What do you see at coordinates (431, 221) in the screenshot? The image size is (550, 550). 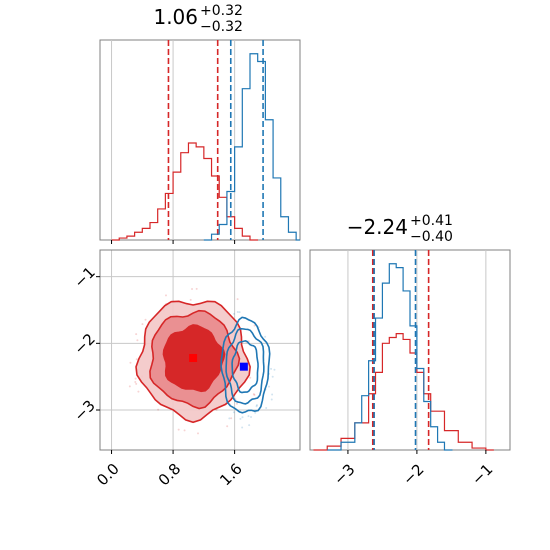 I see `title-upper-error: +0.41` at bounding box center [431, 221].